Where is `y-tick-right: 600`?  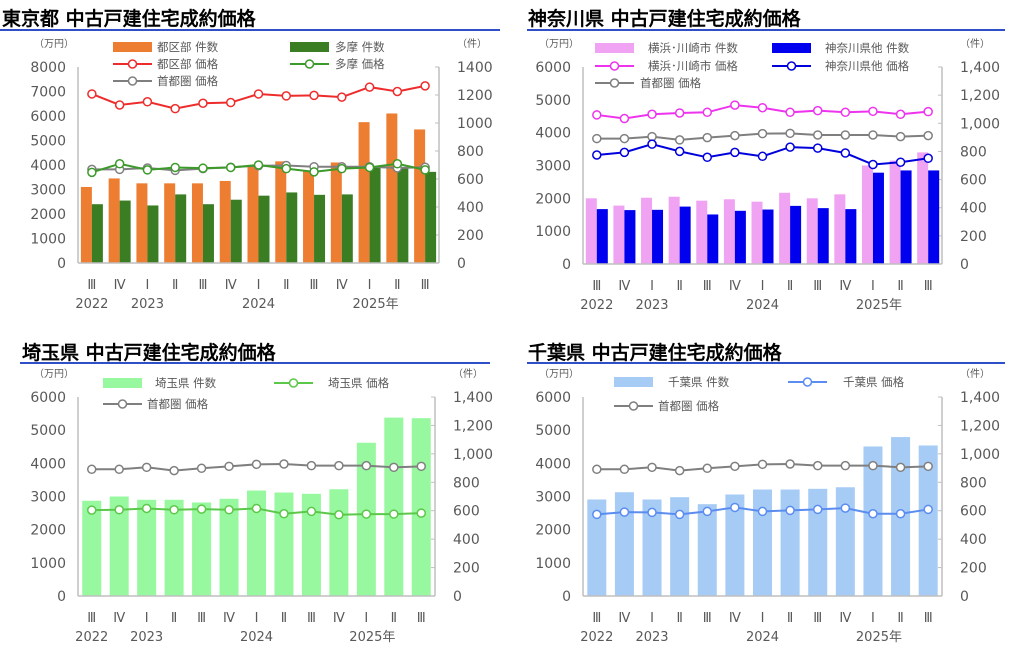
y-tick-right: 600 is located at coordinates (973, 512).